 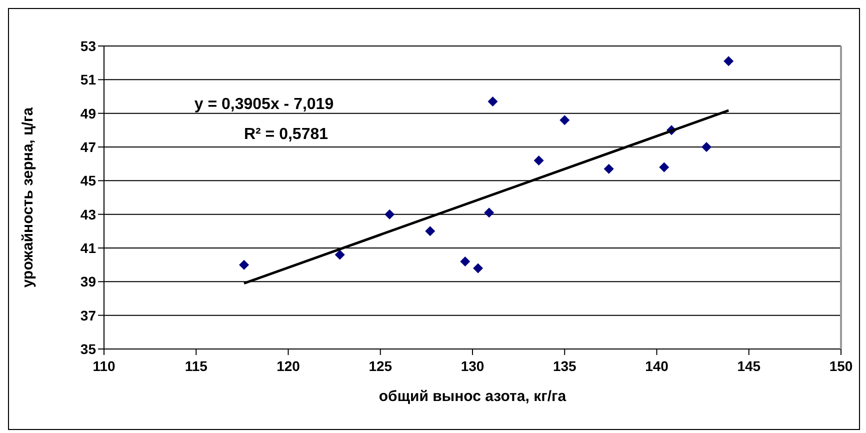 What do you see at coordinates (196, 366) in the screenshot?
I see `x-tick-label: 115` at bounding box center [196, 366].